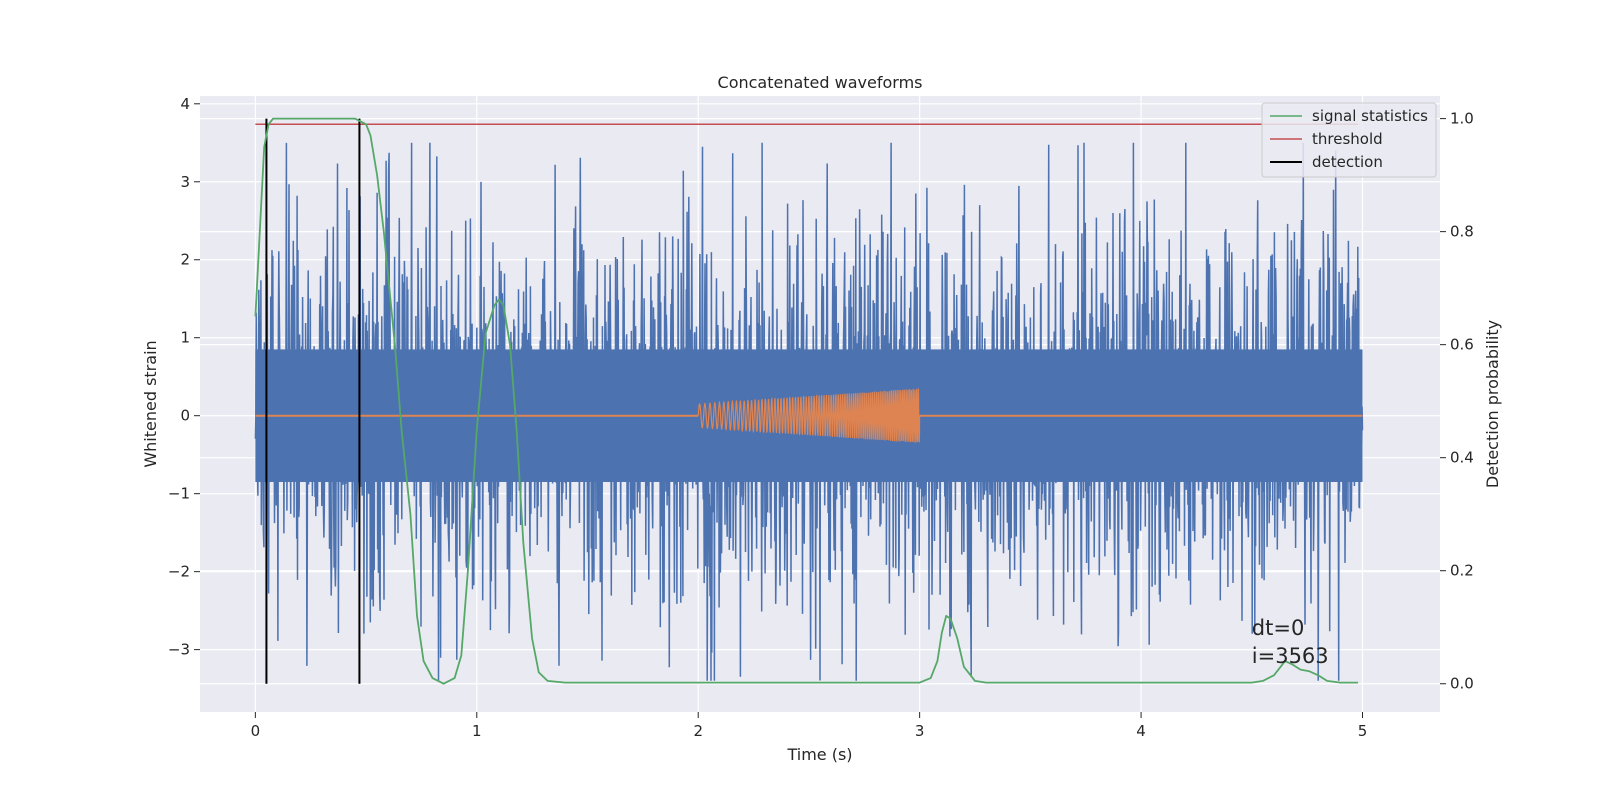 The image size is (1600, 800). I want to click on y-axis-ticks: −3 −2 −1 0 1 2 3 4, so click(184, 377).